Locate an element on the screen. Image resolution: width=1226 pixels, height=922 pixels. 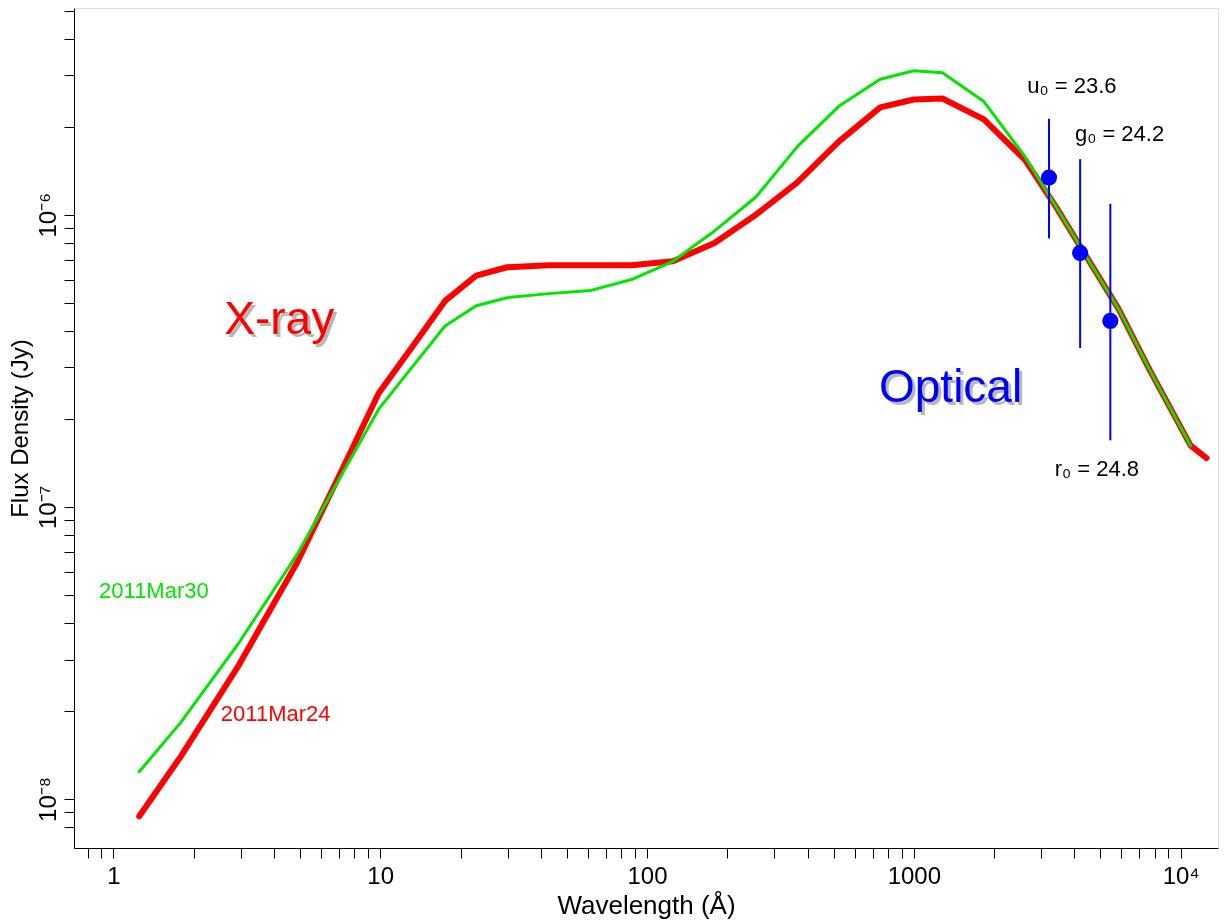
annotation: X-ray is located at coordinates (282, 320).